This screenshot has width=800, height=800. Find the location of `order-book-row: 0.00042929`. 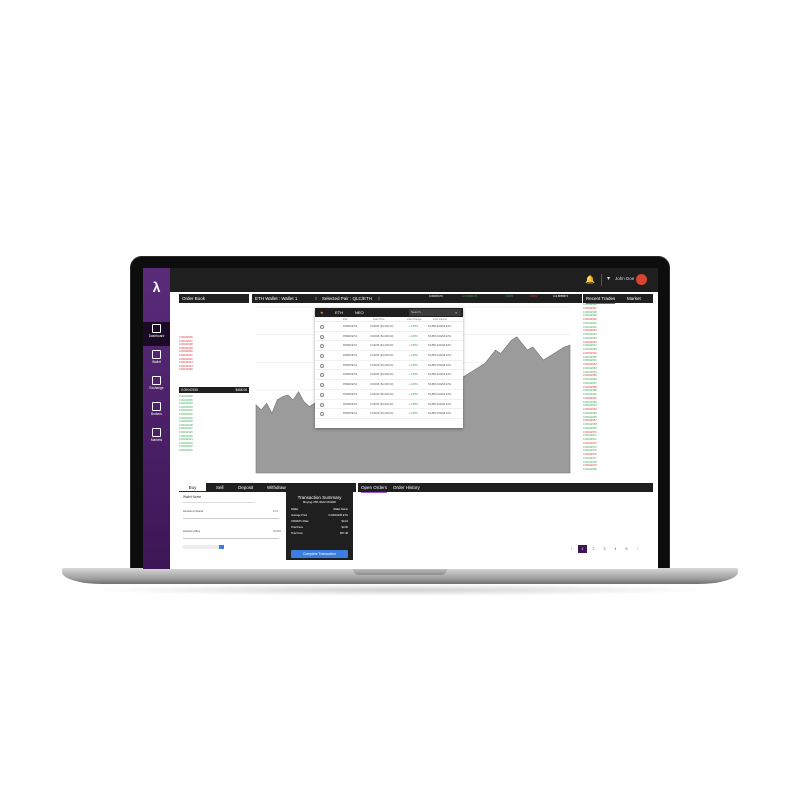

order-book-row: 0.00042929 is located at coordinates (214, 422).